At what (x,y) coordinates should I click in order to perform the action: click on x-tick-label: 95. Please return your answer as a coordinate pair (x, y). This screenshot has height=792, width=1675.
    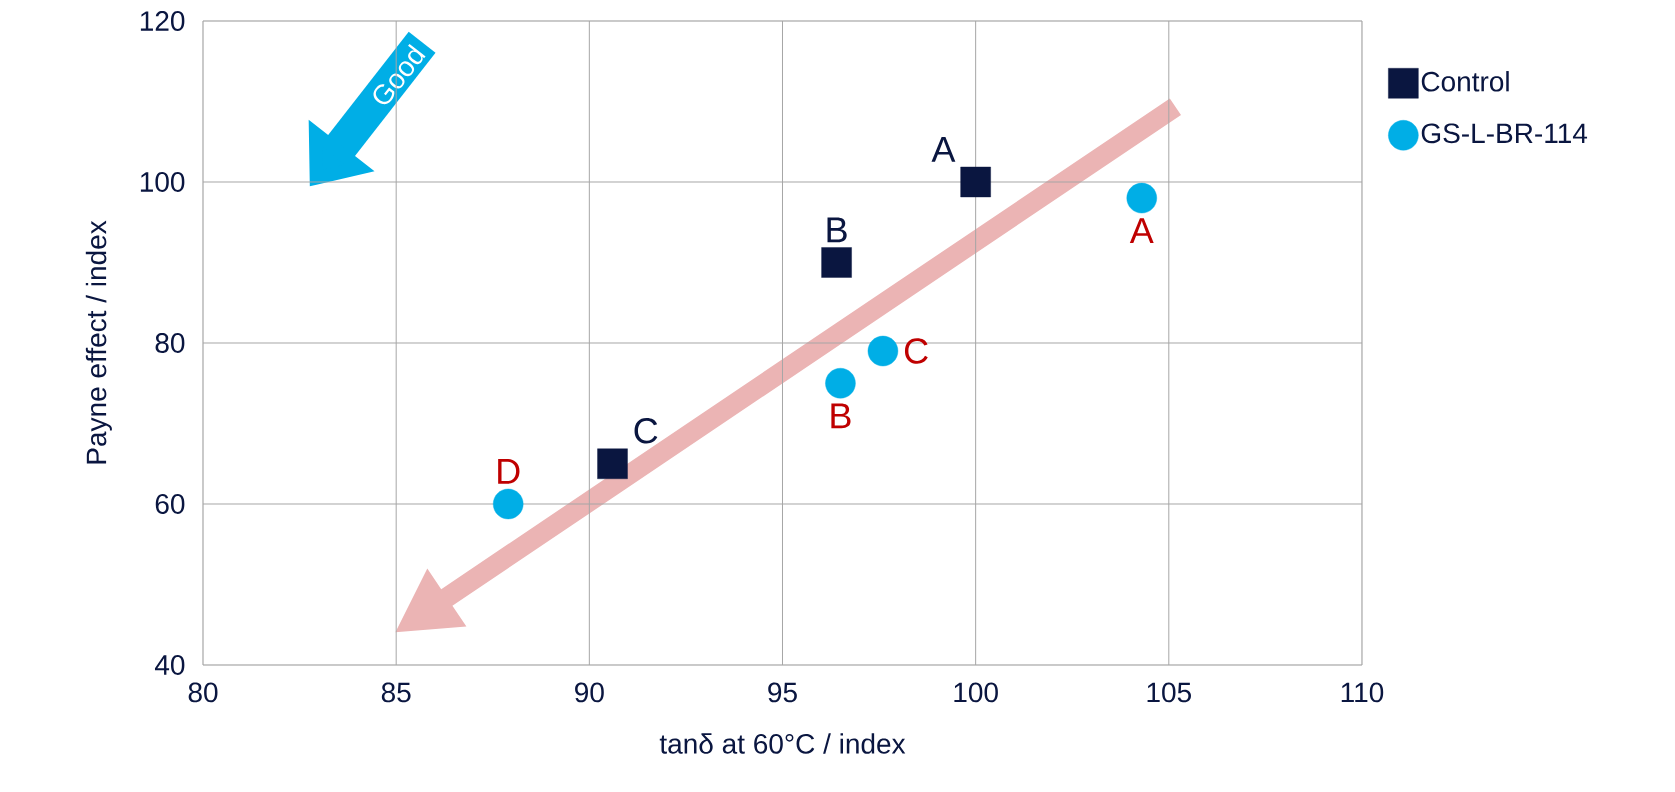
    Looking at the image, I should click on (782, 692).